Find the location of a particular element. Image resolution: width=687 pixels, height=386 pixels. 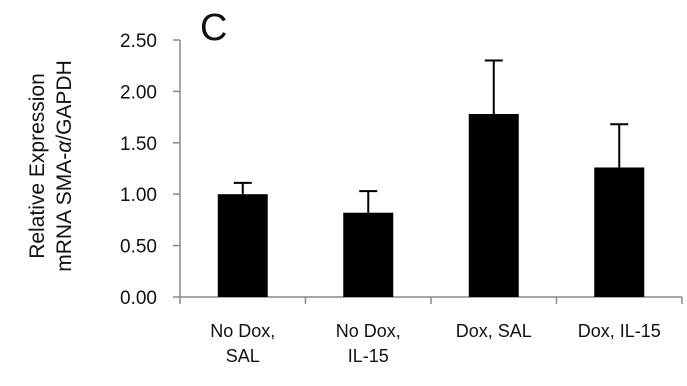

y-axis-label-line2-alpha: α is located at coordinates (64, 146).